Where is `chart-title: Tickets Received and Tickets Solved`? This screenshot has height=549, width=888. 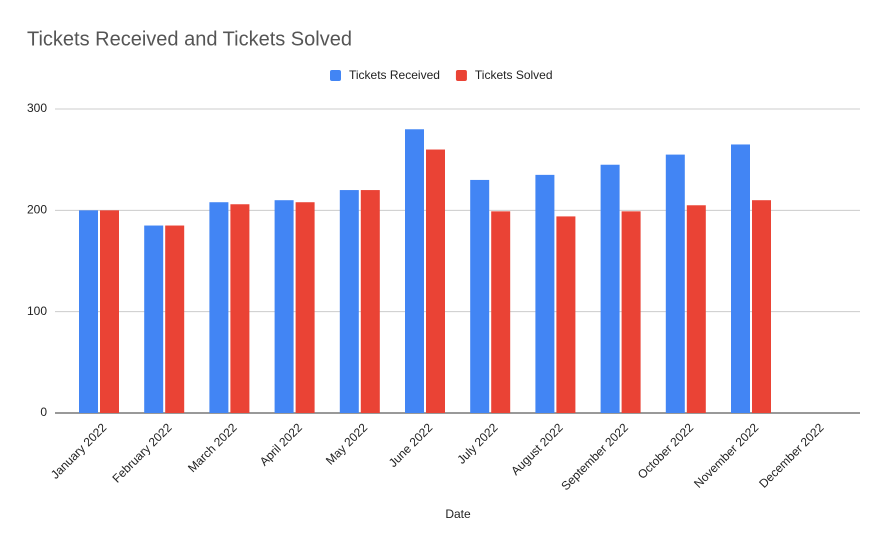 chart-title: Tickets Received and Tickets Solved is located at coordinates (189, 39).